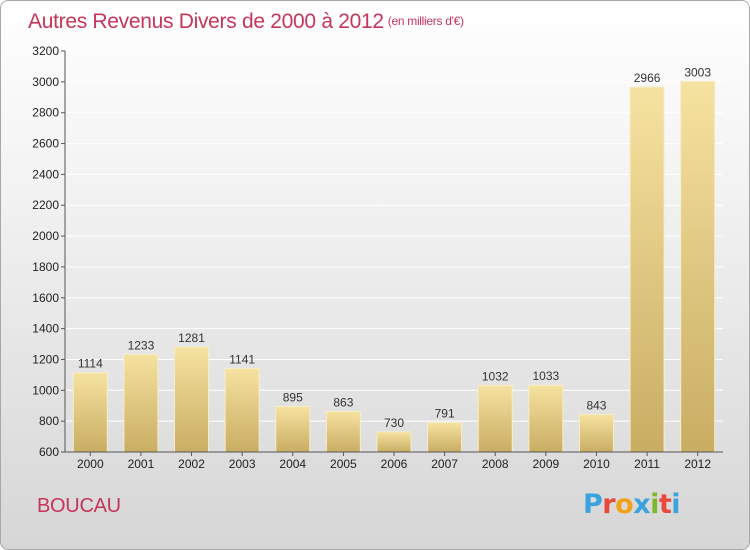  Describe the element at coordinates (45, 236) in the screenshot. I see `y-tick-label: 2000` at that location.